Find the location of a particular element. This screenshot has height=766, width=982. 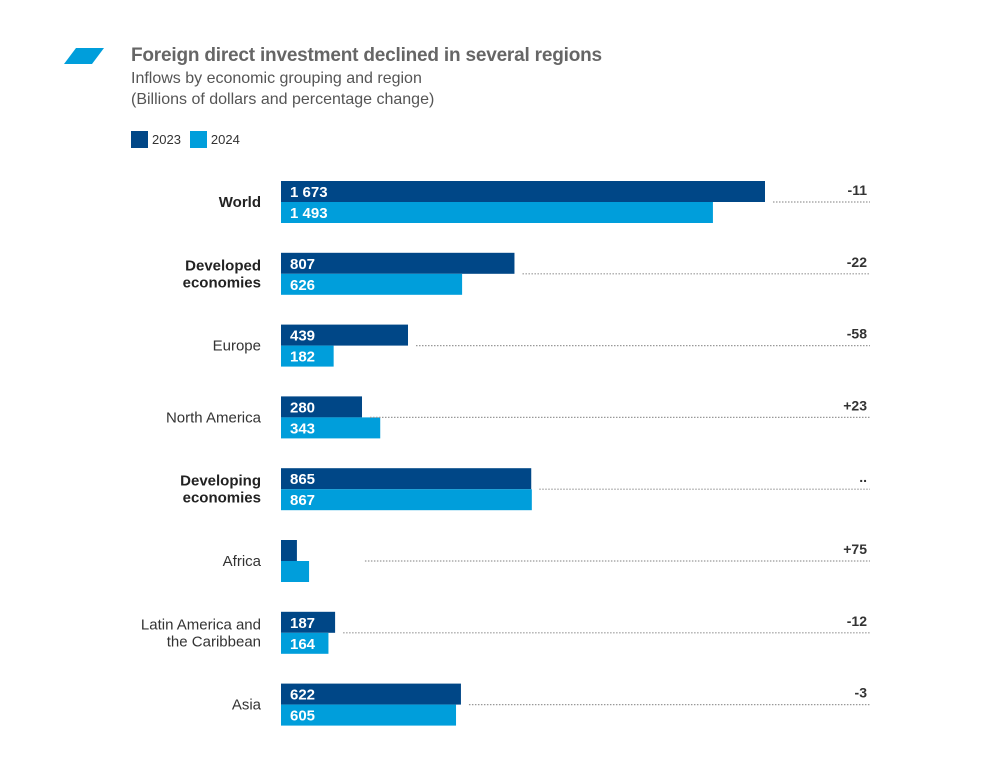

category-label-latin-america-and-the-caribbean: the Caribbean is located at coordinates (214, 641).